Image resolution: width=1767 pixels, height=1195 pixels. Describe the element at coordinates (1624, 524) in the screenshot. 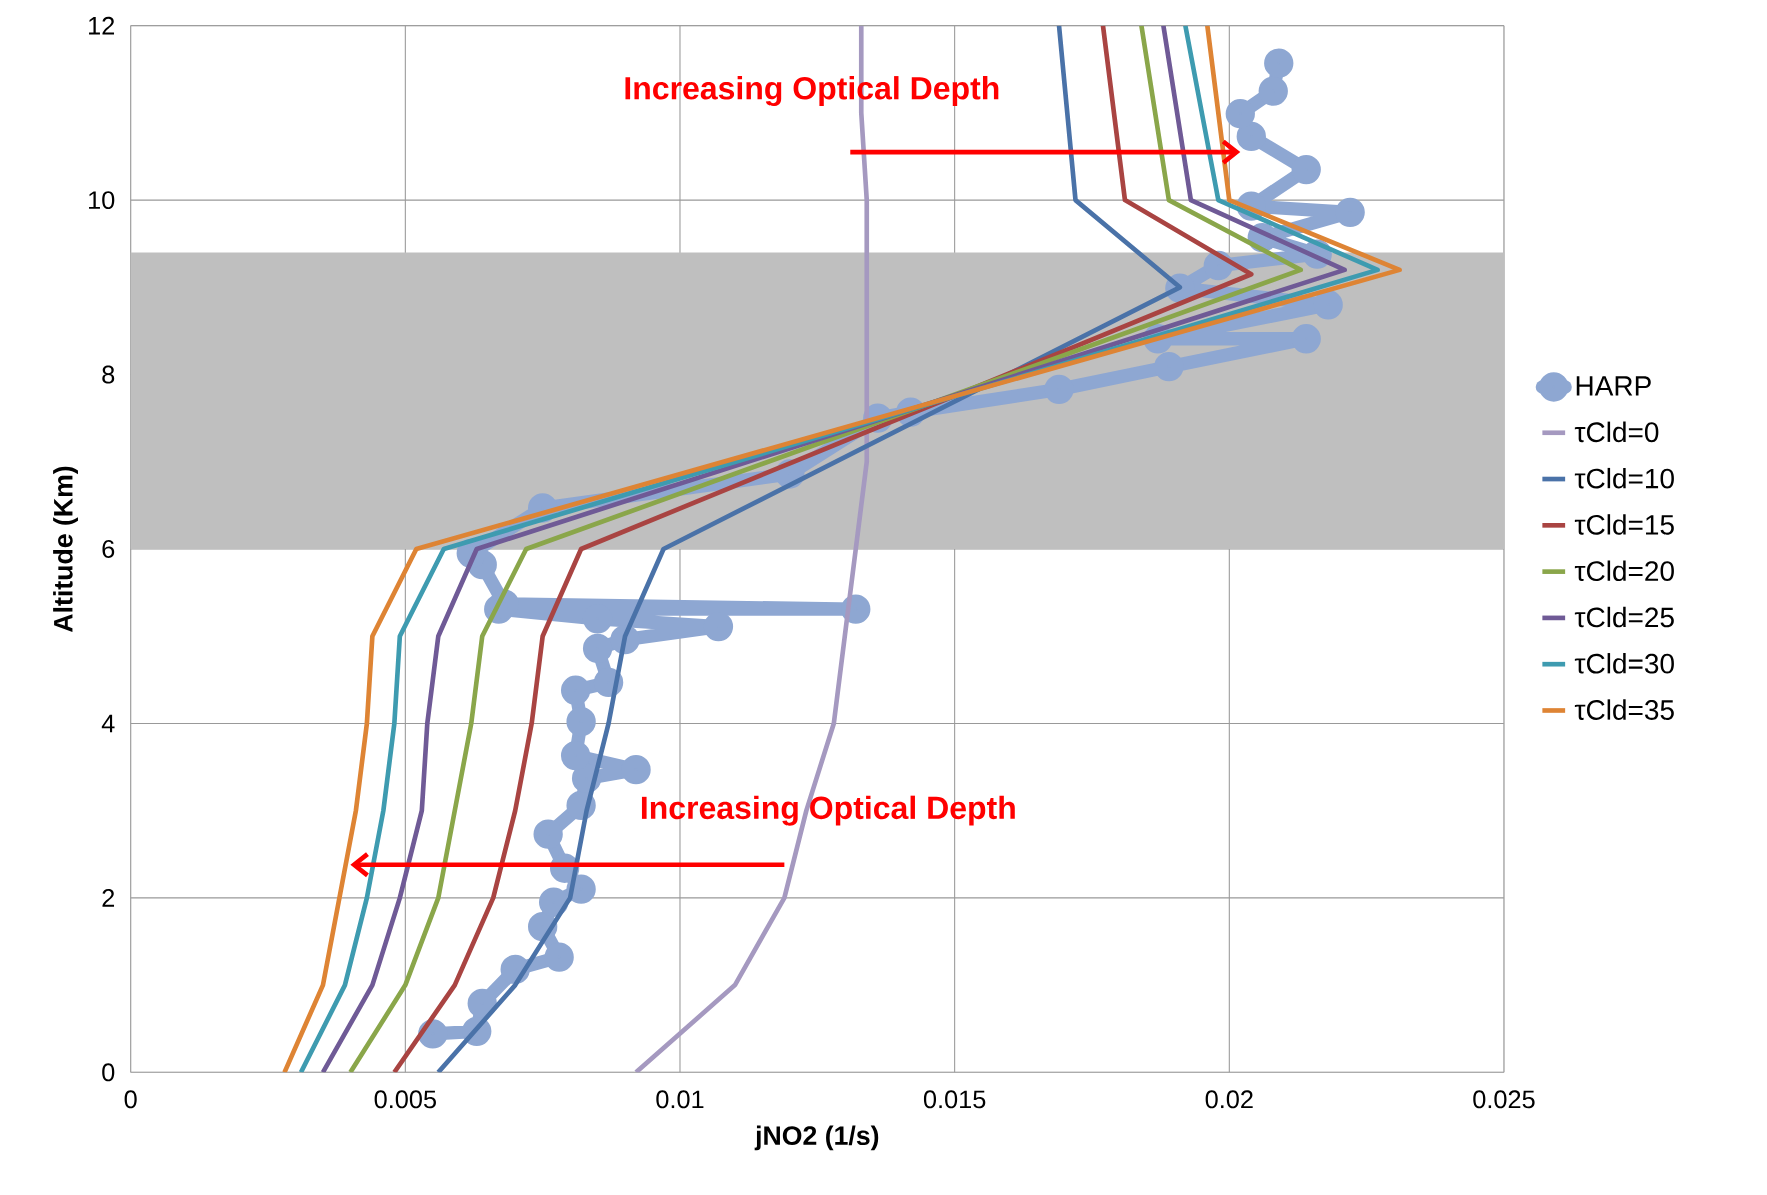

I see `legend-label: τCld=15` at that location.